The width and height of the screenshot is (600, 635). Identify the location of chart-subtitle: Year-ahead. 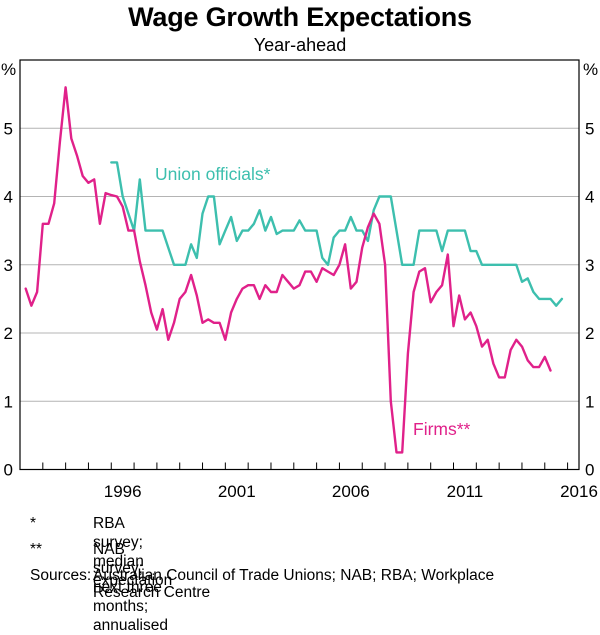
(300, 45).